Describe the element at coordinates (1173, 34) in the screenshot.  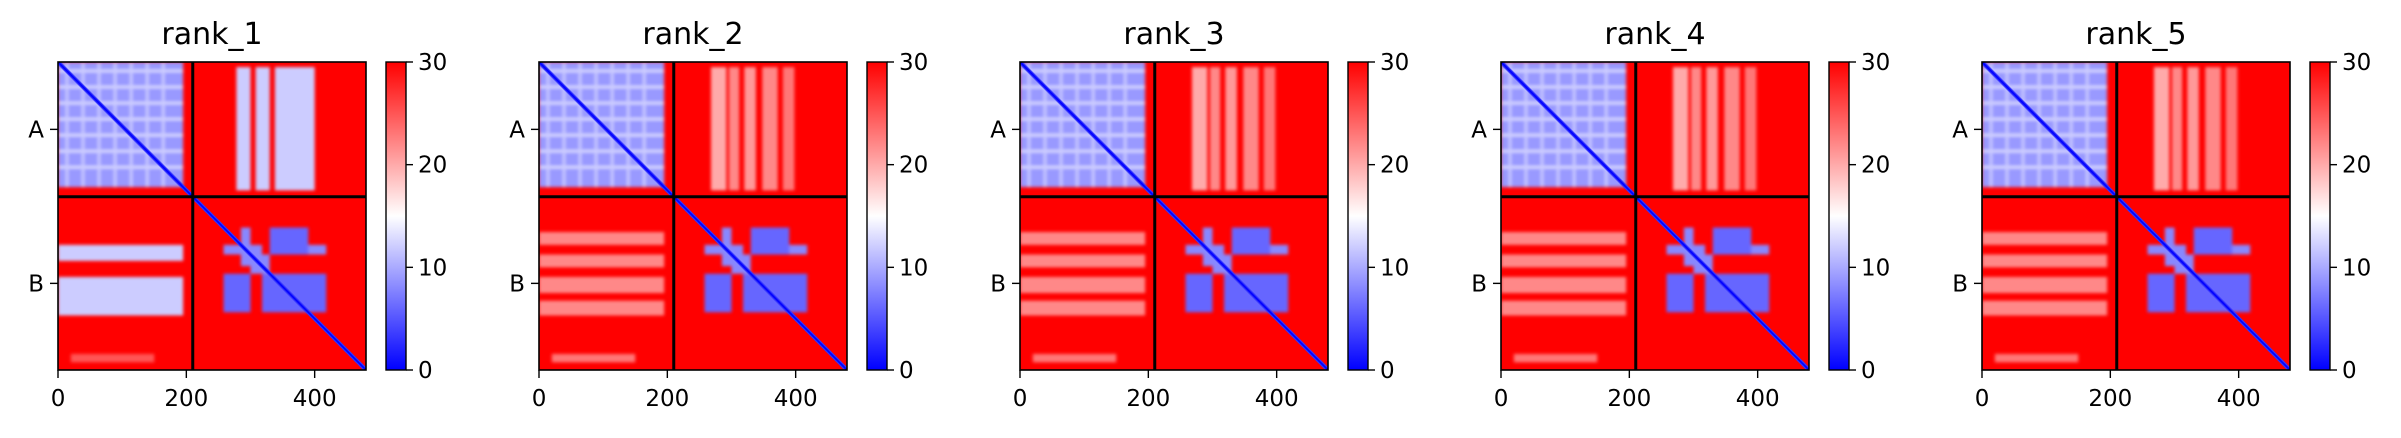
I see `panel-title: rank_3` at that location.